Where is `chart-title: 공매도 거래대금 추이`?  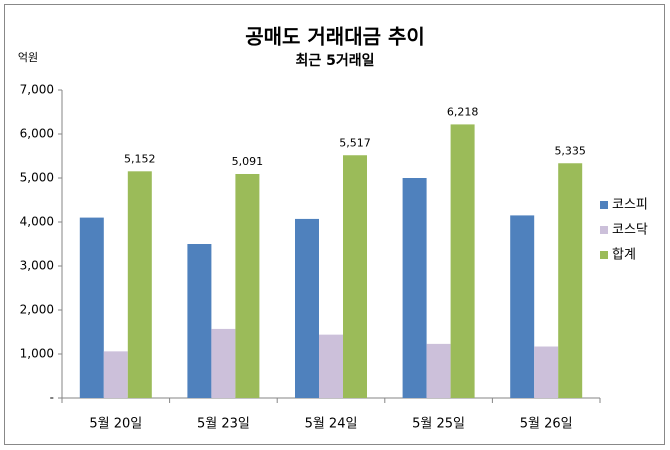
chart-title: 공매도 거래대금 추이 is located at coordinates (335, 37).